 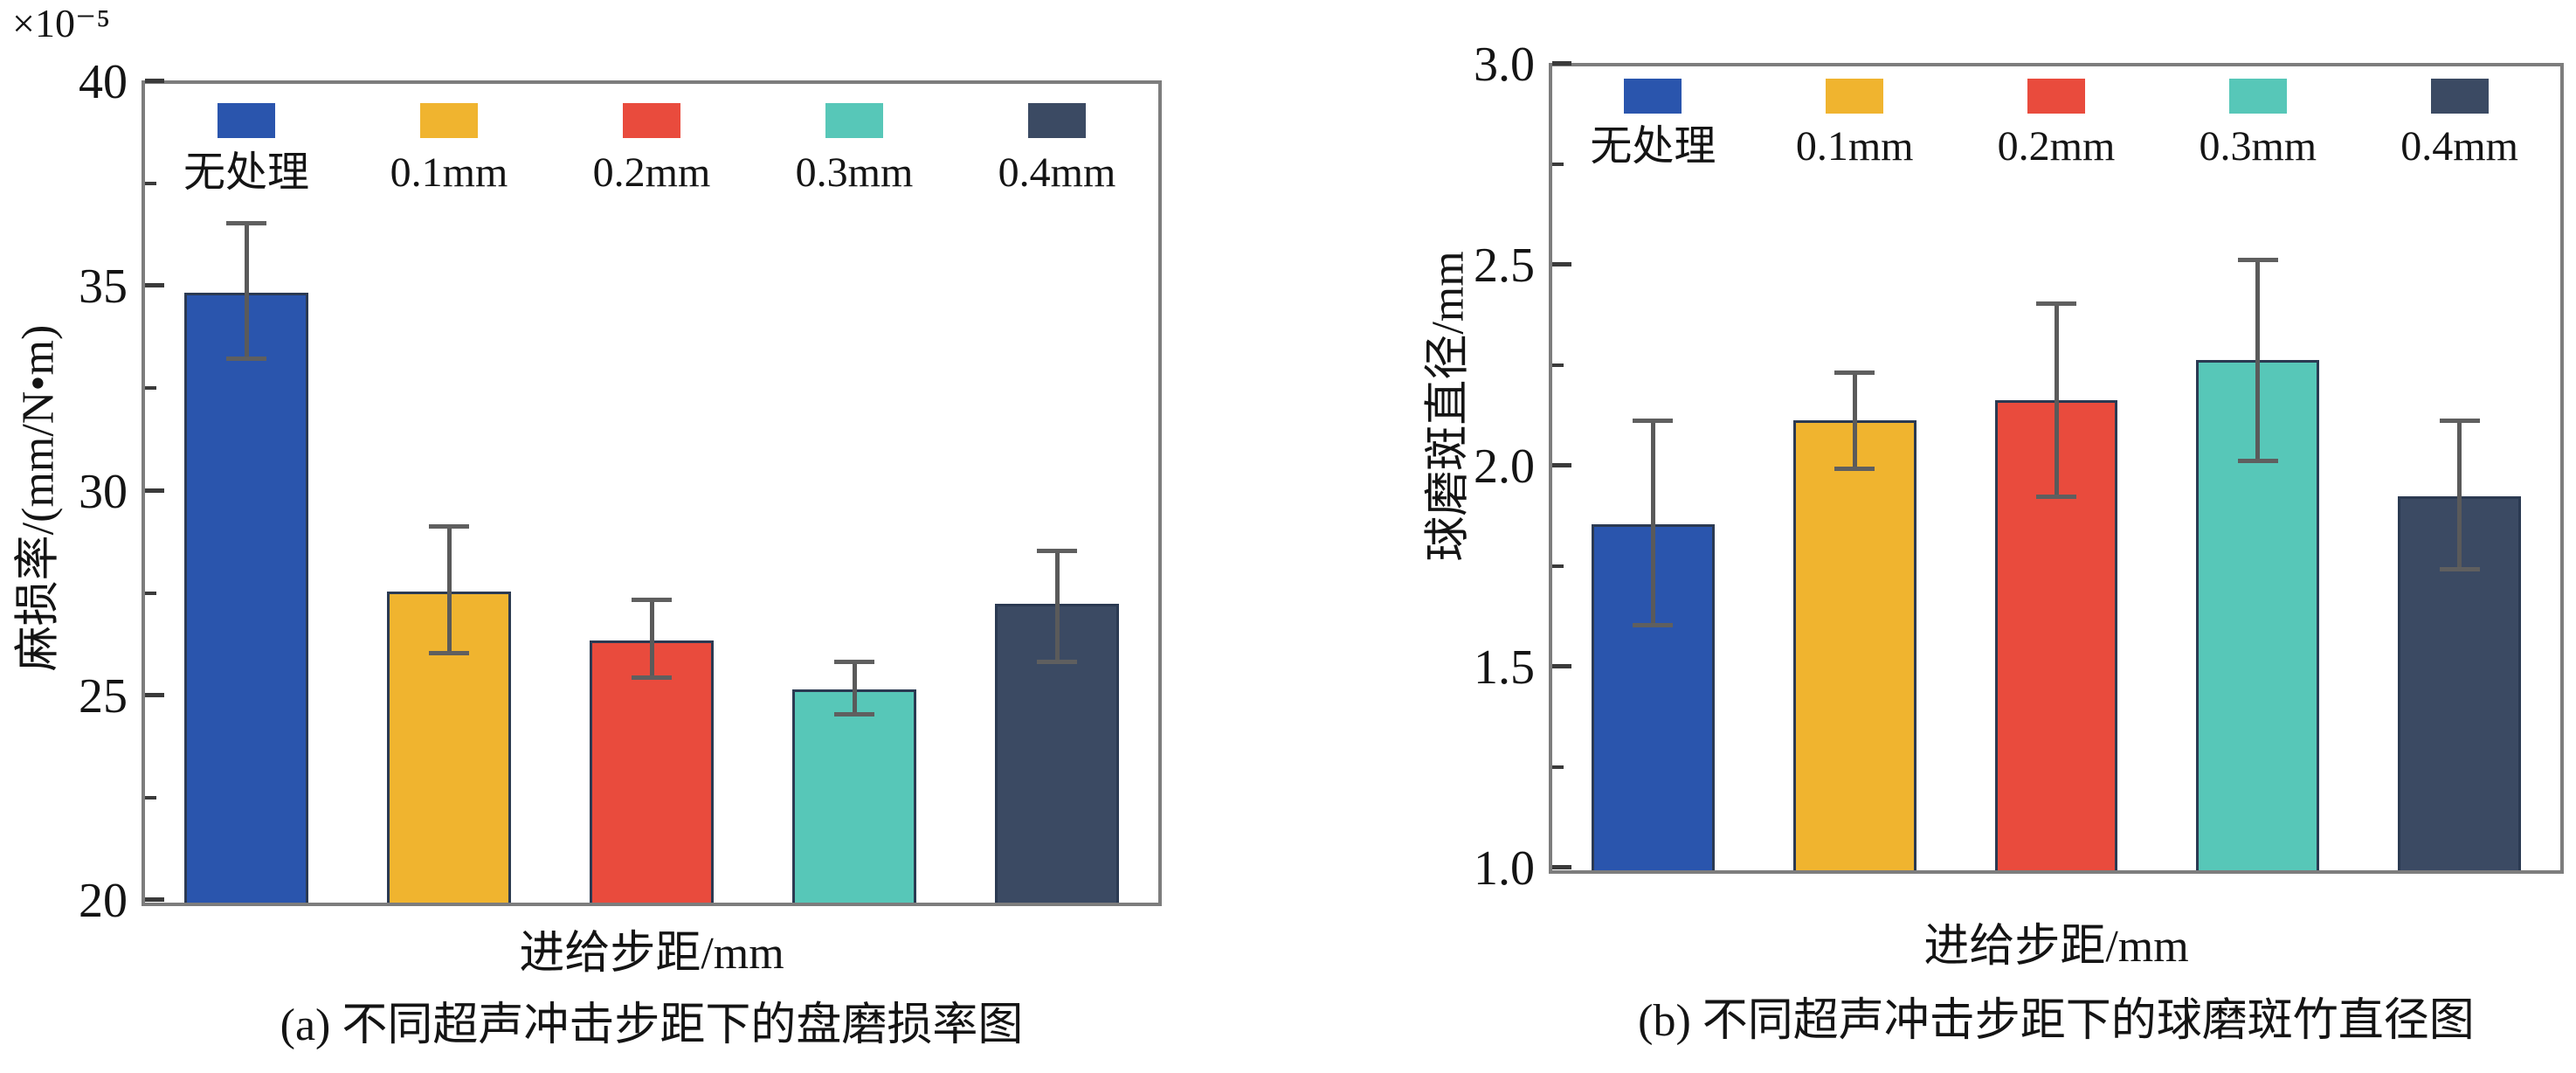 I want to click on x-axis-label-b: 进给步距/mm, so click(x=2056, y=947).